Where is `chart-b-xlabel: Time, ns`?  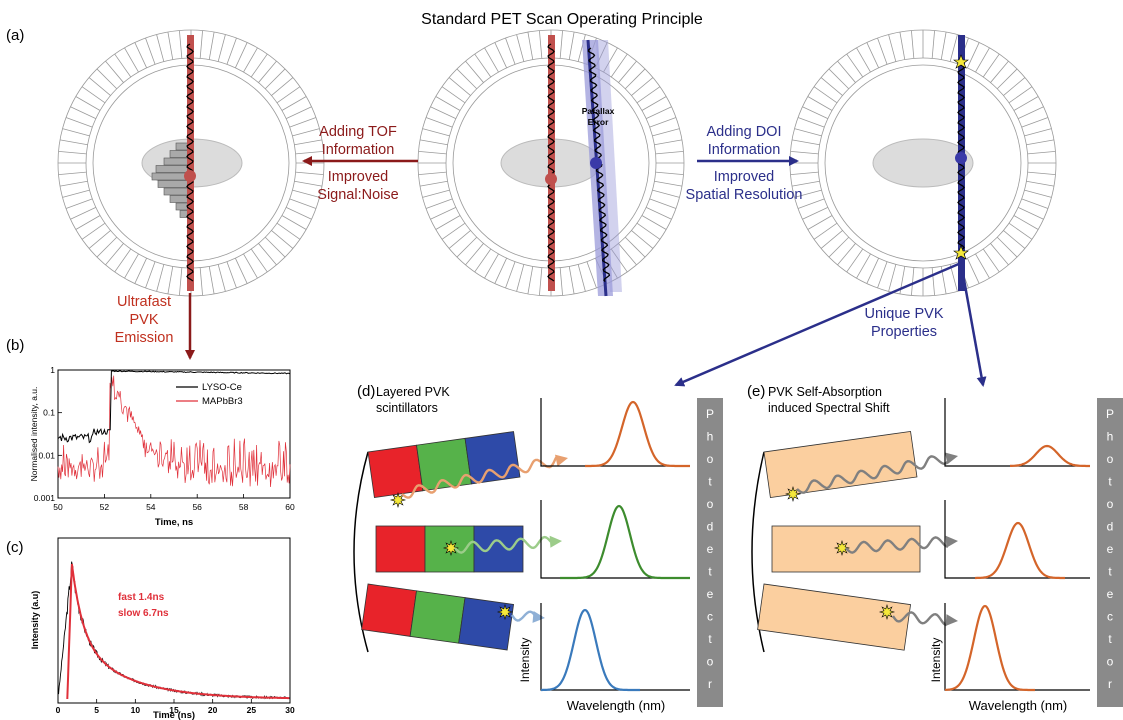 chart-b-xlabel: Time, ns is located at coordinates (174, 522).